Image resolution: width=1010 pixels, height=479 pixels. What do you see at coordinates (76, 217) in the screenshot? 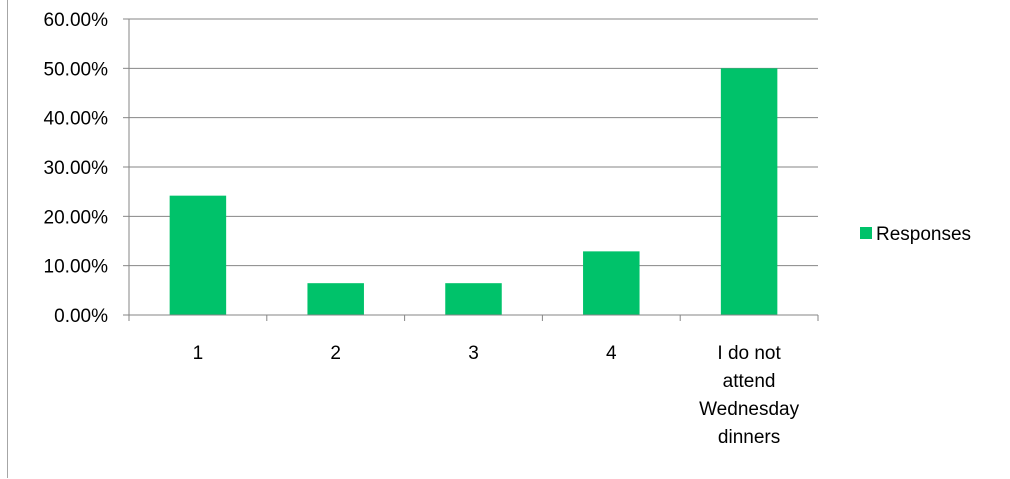
I see `y-tick-label: 20.00%` at bounding box center [76, 217].